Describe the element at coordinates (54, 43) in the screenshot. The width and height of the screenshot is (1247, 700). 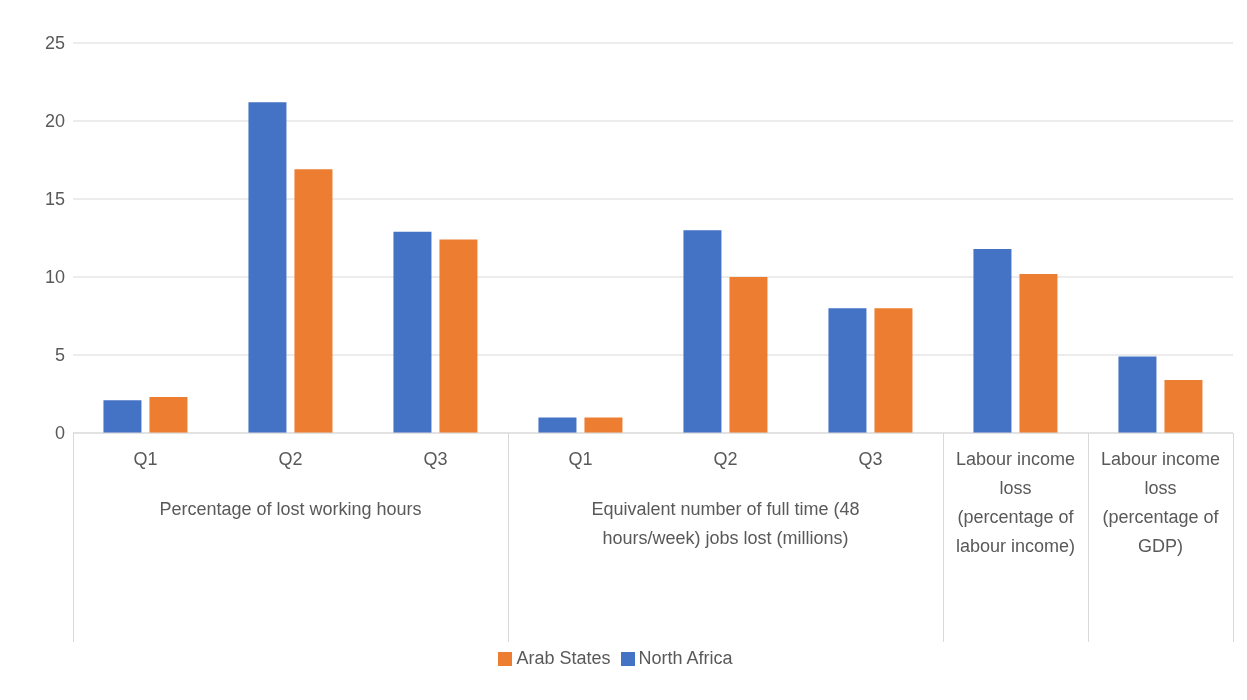
I see `y-tick-label: 25` at that location.